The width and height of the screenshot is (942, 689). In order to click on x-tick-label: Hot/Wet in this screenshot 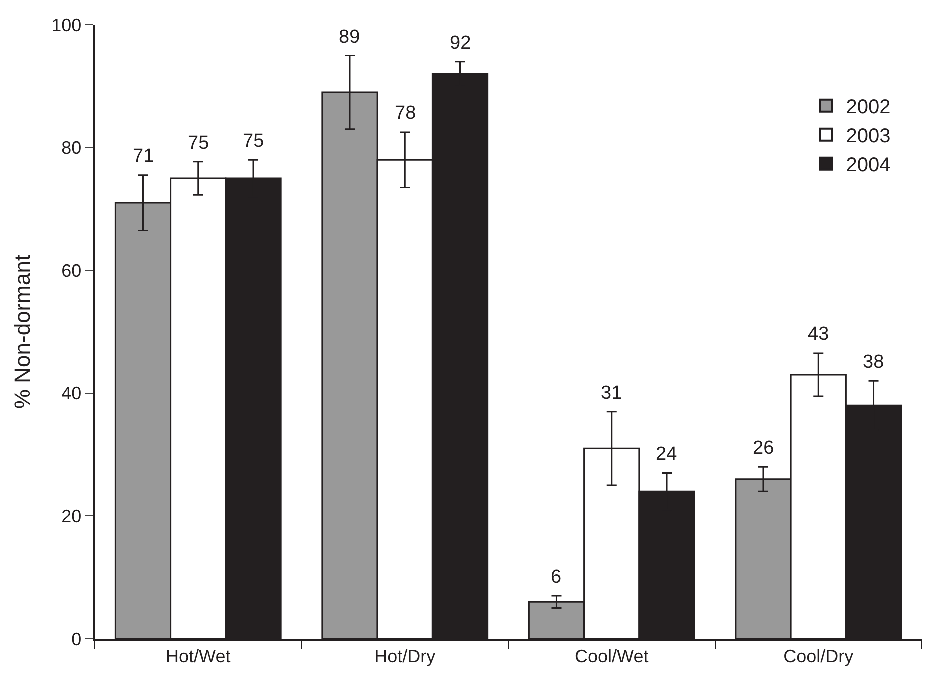, I will do `click(198, 656)`.